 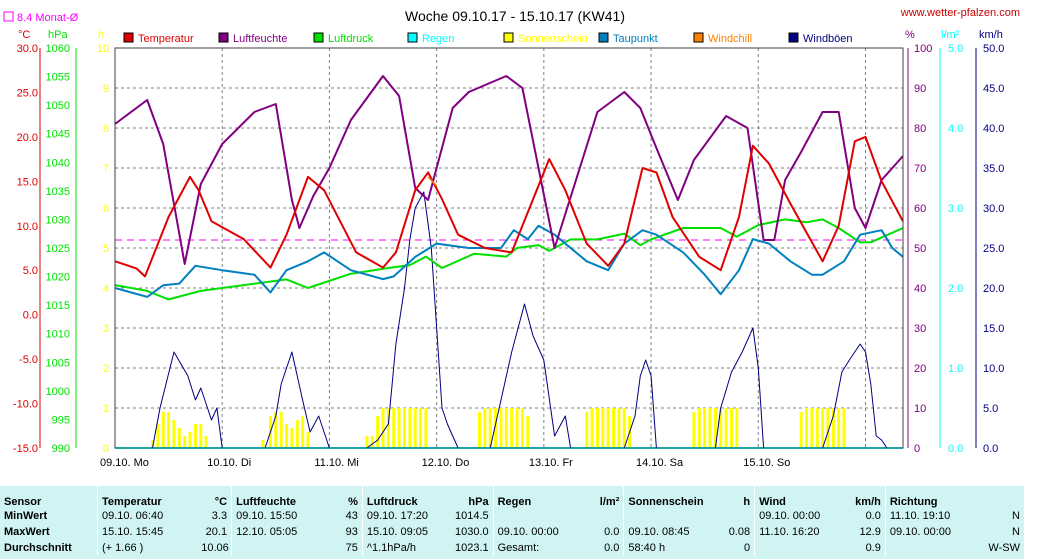 What do you see at coordinates (281, 516) in the screenshot?
I see `cell: 09.10. 15:50` at bounding box center [281, 516].